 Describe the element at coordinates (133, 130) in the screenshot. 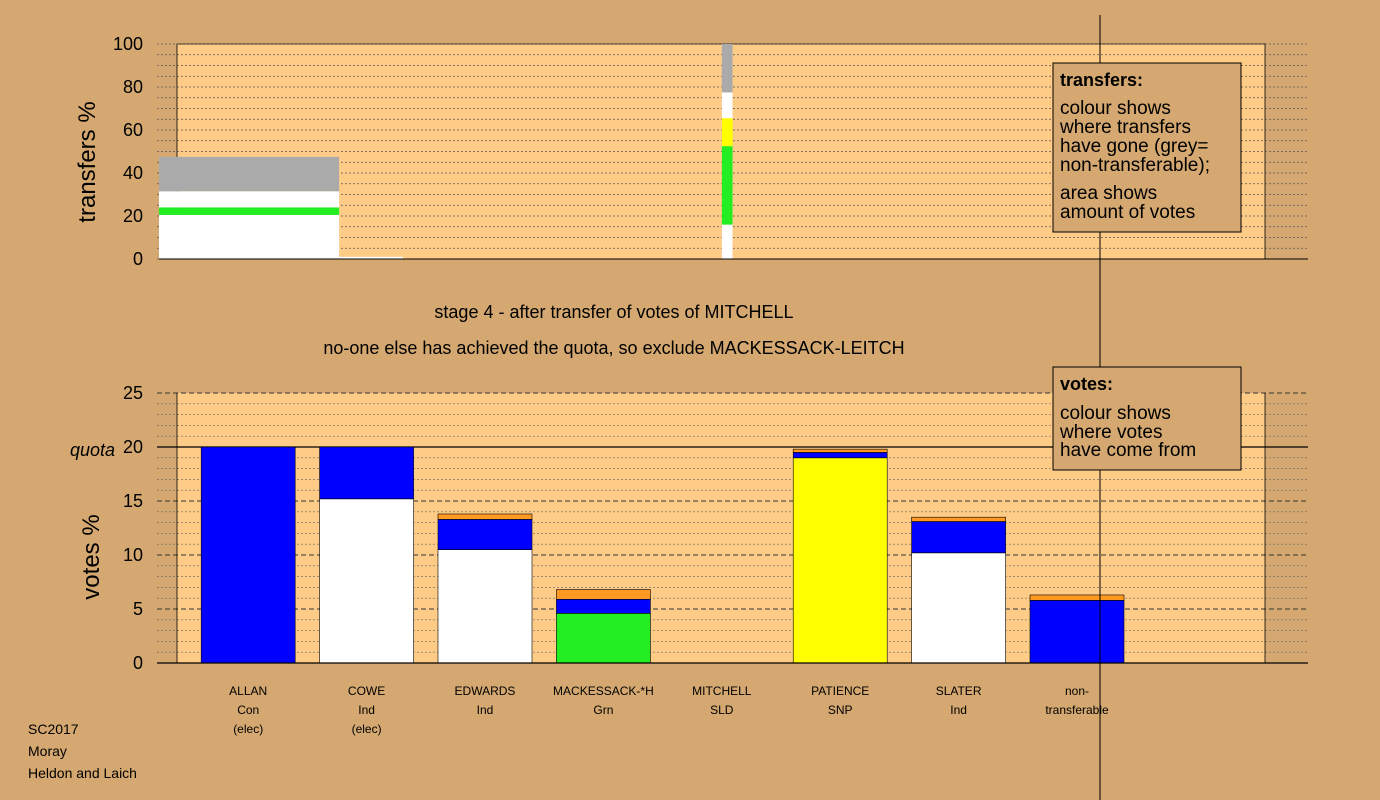

I see `transfers-tick-label: 60` at that location.